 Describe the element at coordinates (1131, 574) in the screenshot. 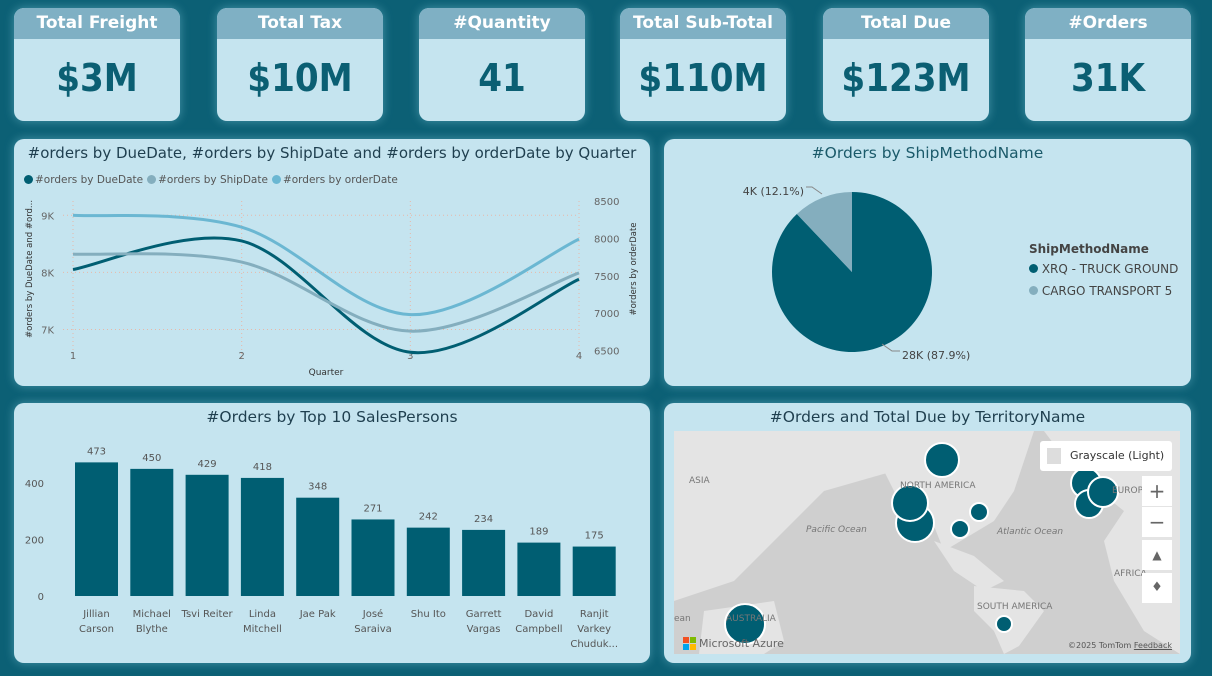

I see `map-label: AFRICA` at that location.